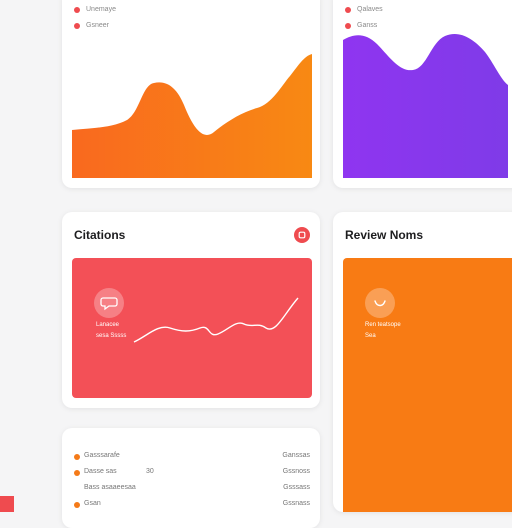 This screenshot has height=528, width=512. I want to click on list-label: Gsan, so click(92, 503).